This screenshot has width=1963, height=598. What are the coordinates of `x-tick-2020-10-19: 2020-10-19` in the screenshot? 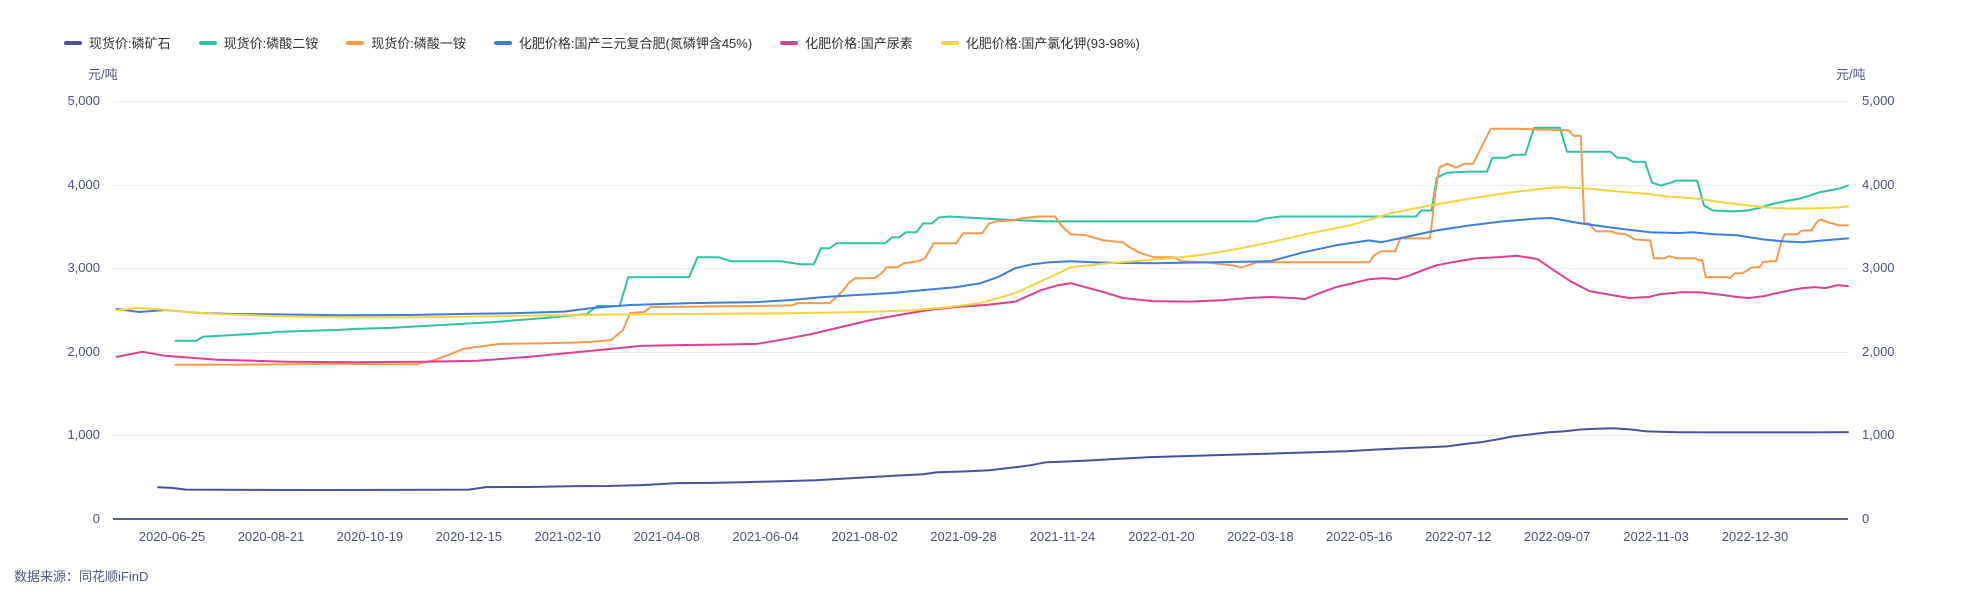 It's located at (370, 536).